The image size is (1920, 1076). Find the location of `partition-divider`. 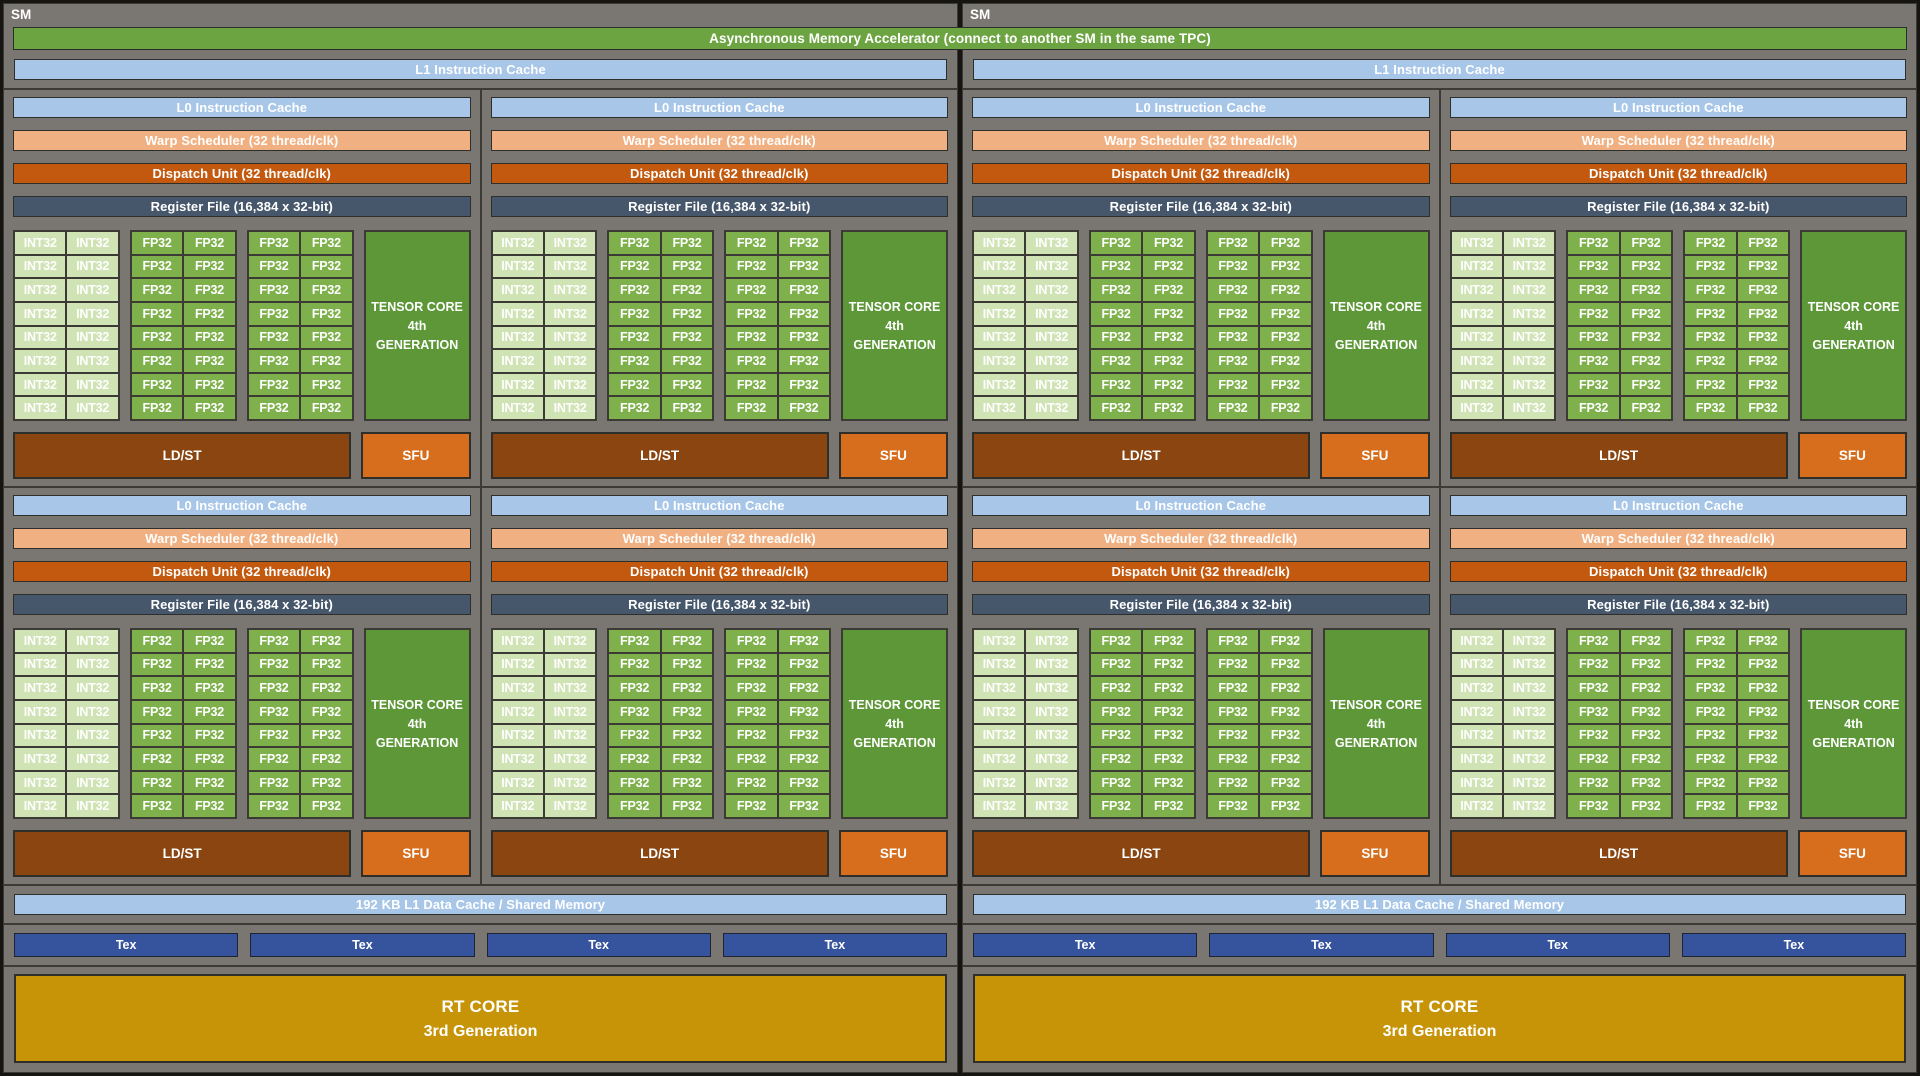

partition-divider is located at coordinates (480, 288).